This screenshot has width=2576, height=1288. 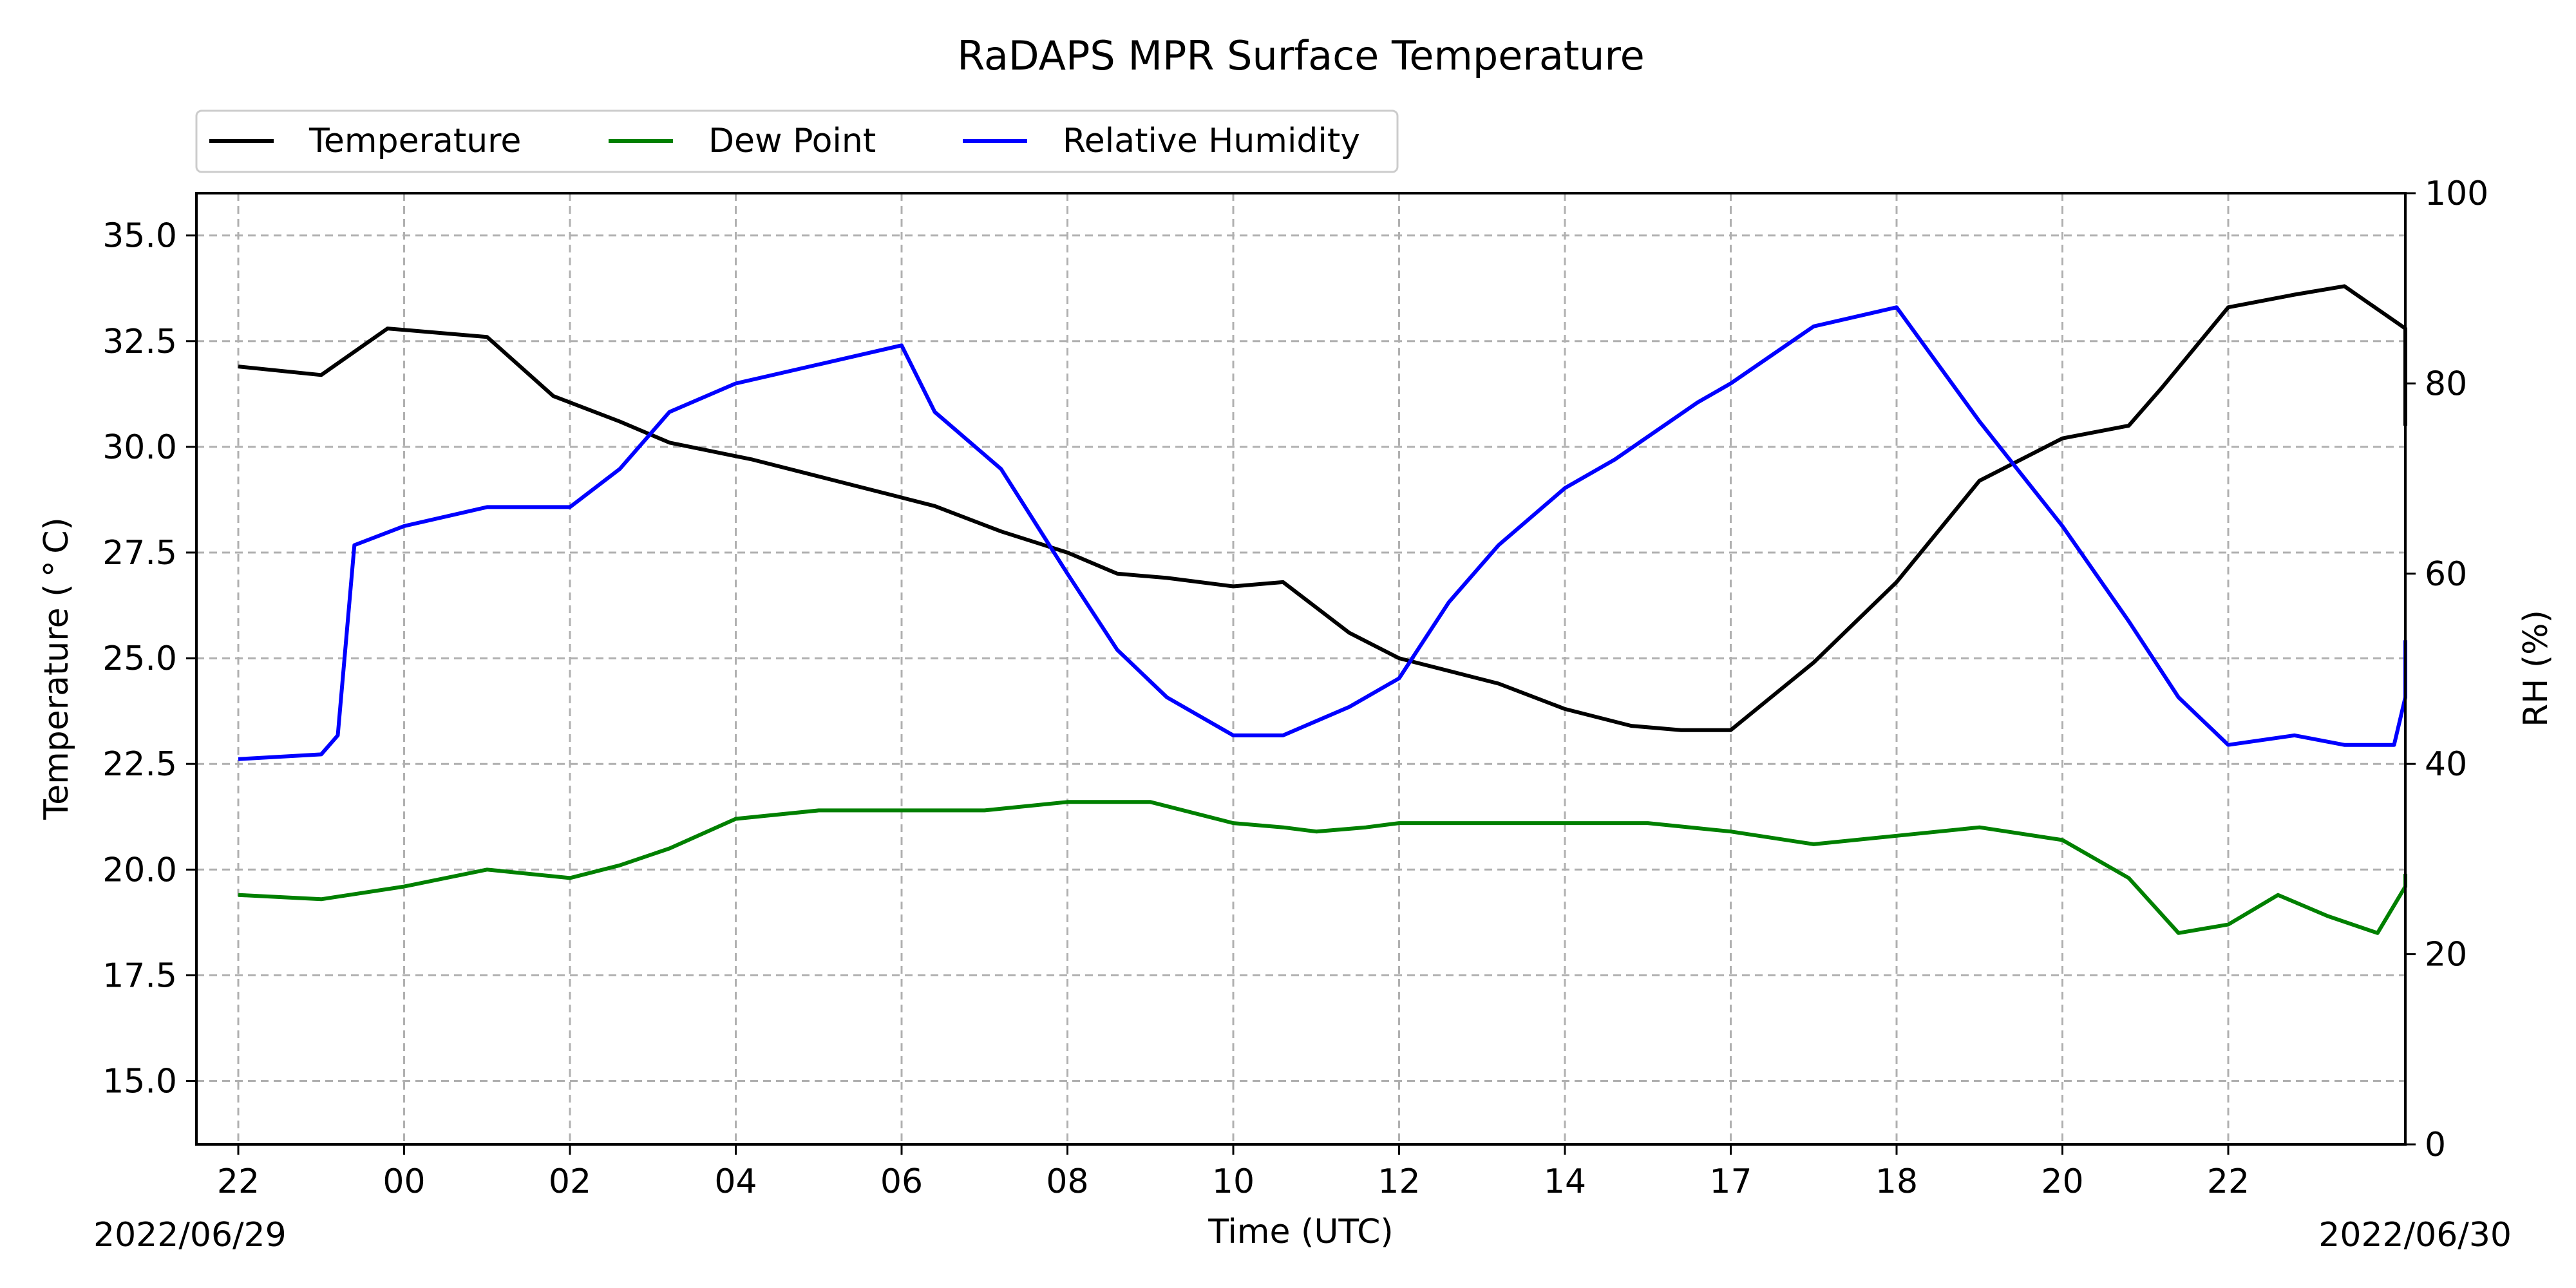 What do you see at coordinates (2062, 1181) in the screenshot?
I see `x-tick-label: 20` at bounding box center [2062, 1181].